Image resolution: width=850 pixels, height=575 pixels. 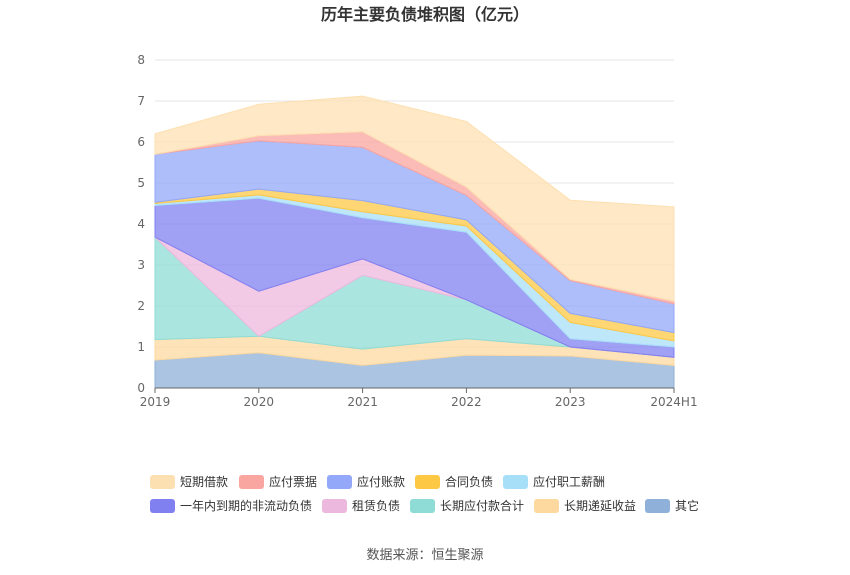 What do you see at coordinates (204, 482) in the screenshot?
I see `legend-label: 短期借款` at bounding box center [204, 482].